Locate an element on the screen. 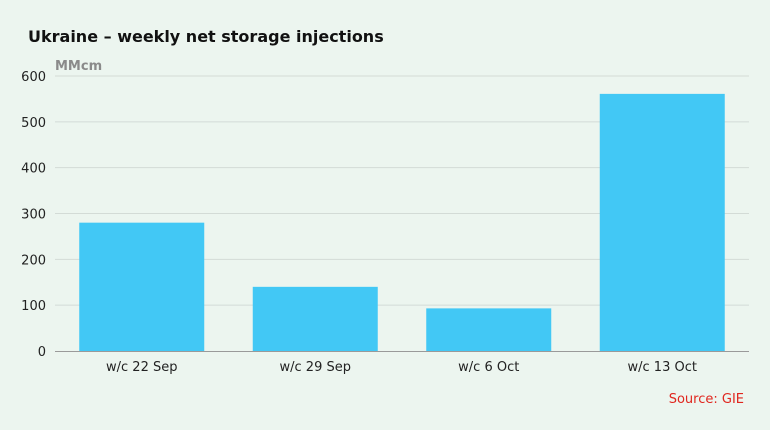 The height and width of the screenshot is (430, 770). source-note: Source: GIE is located at coordinates (706, 399).